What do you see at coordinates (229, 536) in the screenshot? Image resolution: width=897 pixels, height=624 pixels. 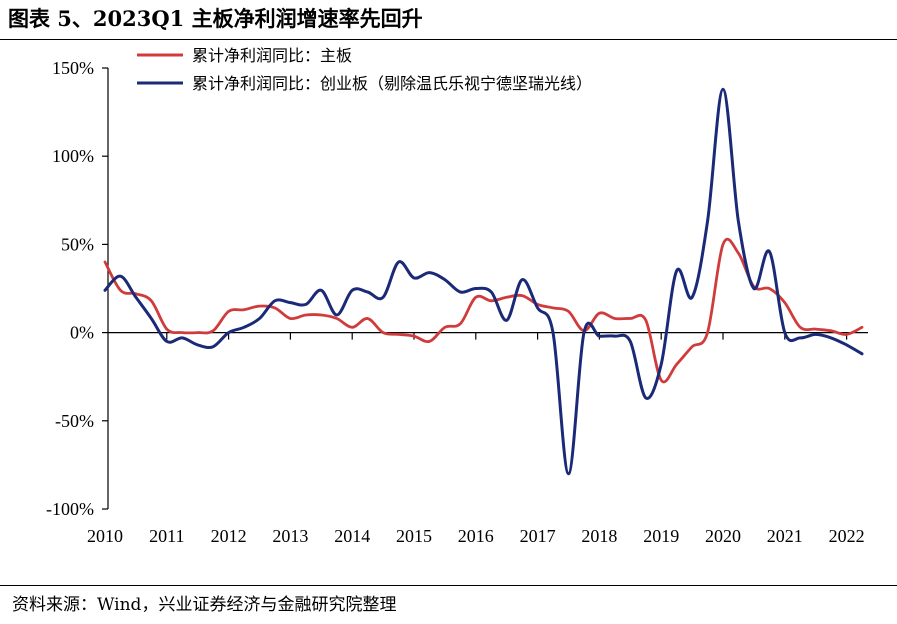 I see `x-tick-label: 2012` at bounding box center [229, 536].